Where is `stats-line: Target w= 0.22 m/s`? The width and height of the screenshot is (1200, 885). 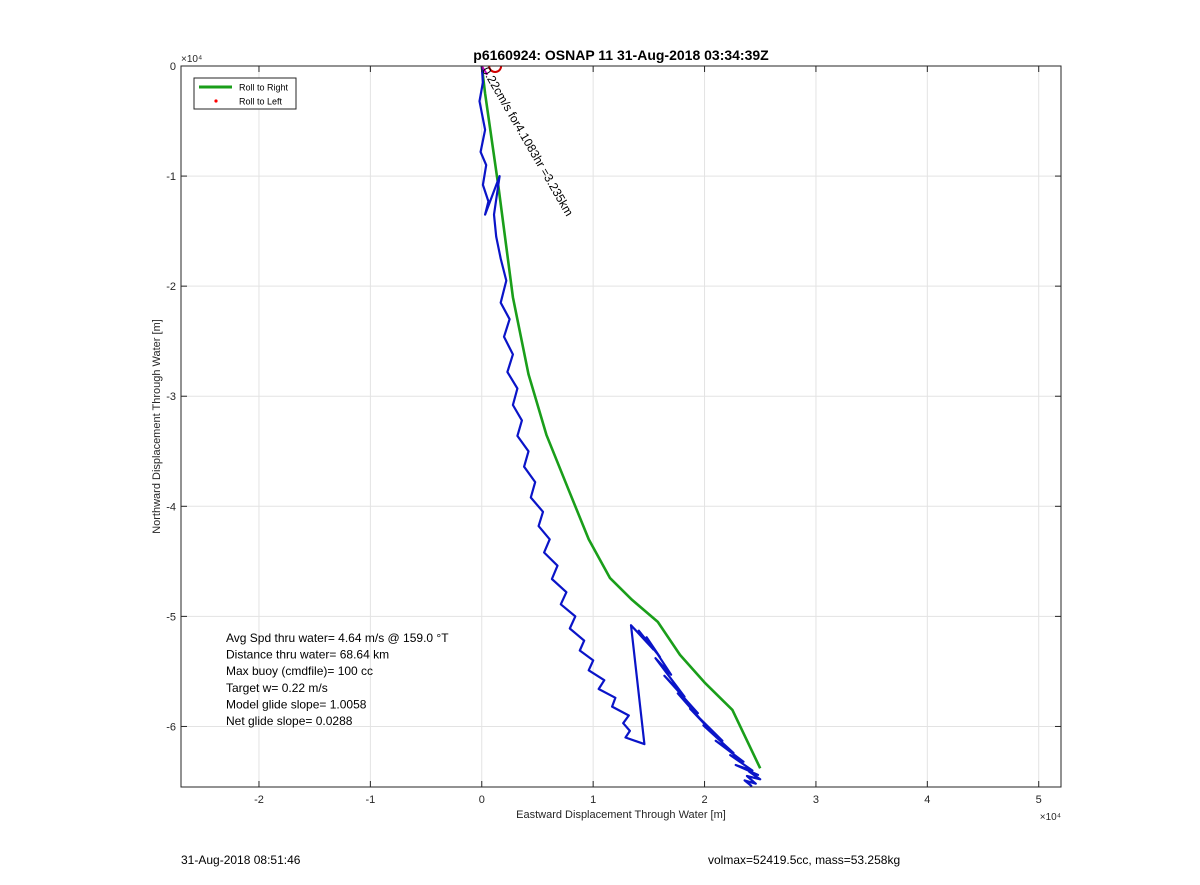
stats-line: Target w= 0.22 m/s is located at coordinates (277, 688).